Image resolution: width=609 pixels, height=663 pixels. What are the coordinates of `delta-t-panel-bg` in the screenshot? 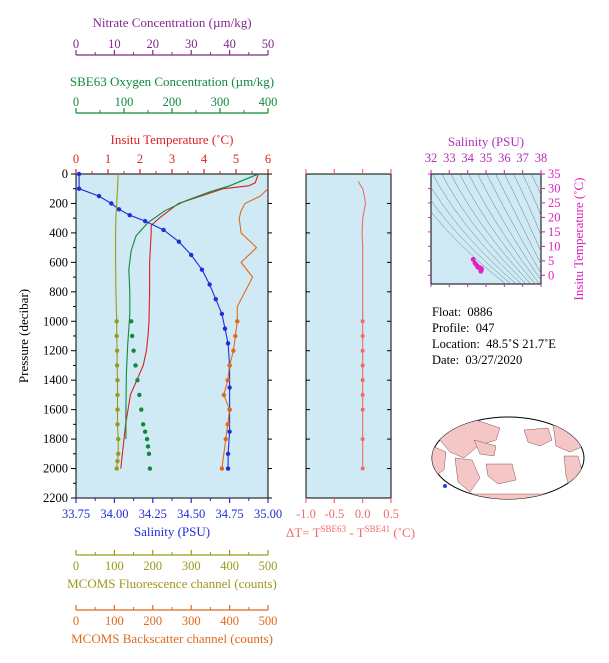 It's located at (348, 336).